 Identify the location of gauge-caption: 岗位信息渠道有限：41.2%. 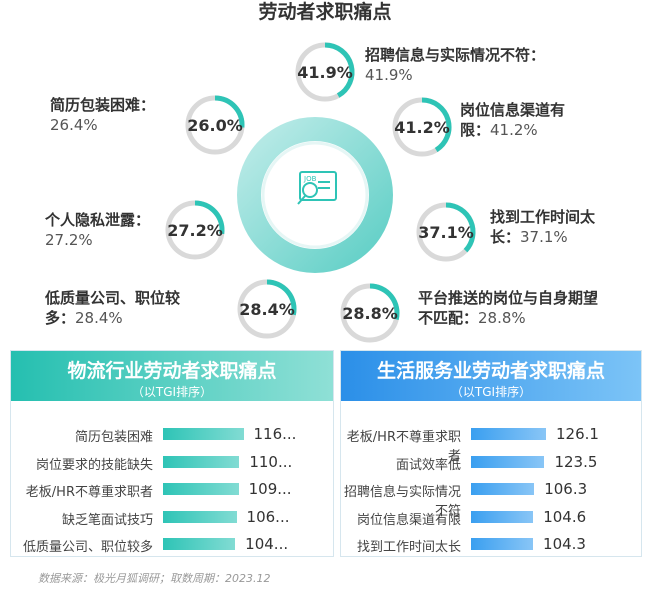
(517, 120).